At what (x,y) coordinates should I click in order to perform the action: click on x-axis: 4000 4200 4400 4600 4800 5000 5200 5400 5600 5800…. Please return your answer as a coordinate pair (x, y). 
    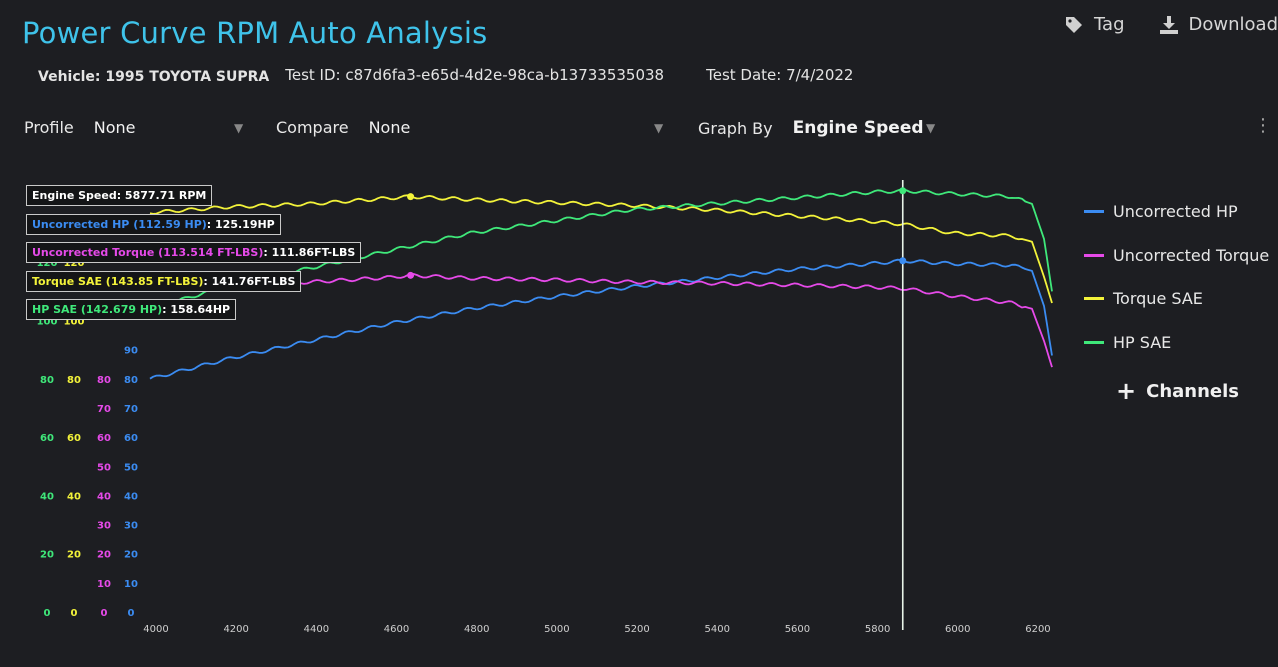
    Looking at the image, I should click on (596, 629).